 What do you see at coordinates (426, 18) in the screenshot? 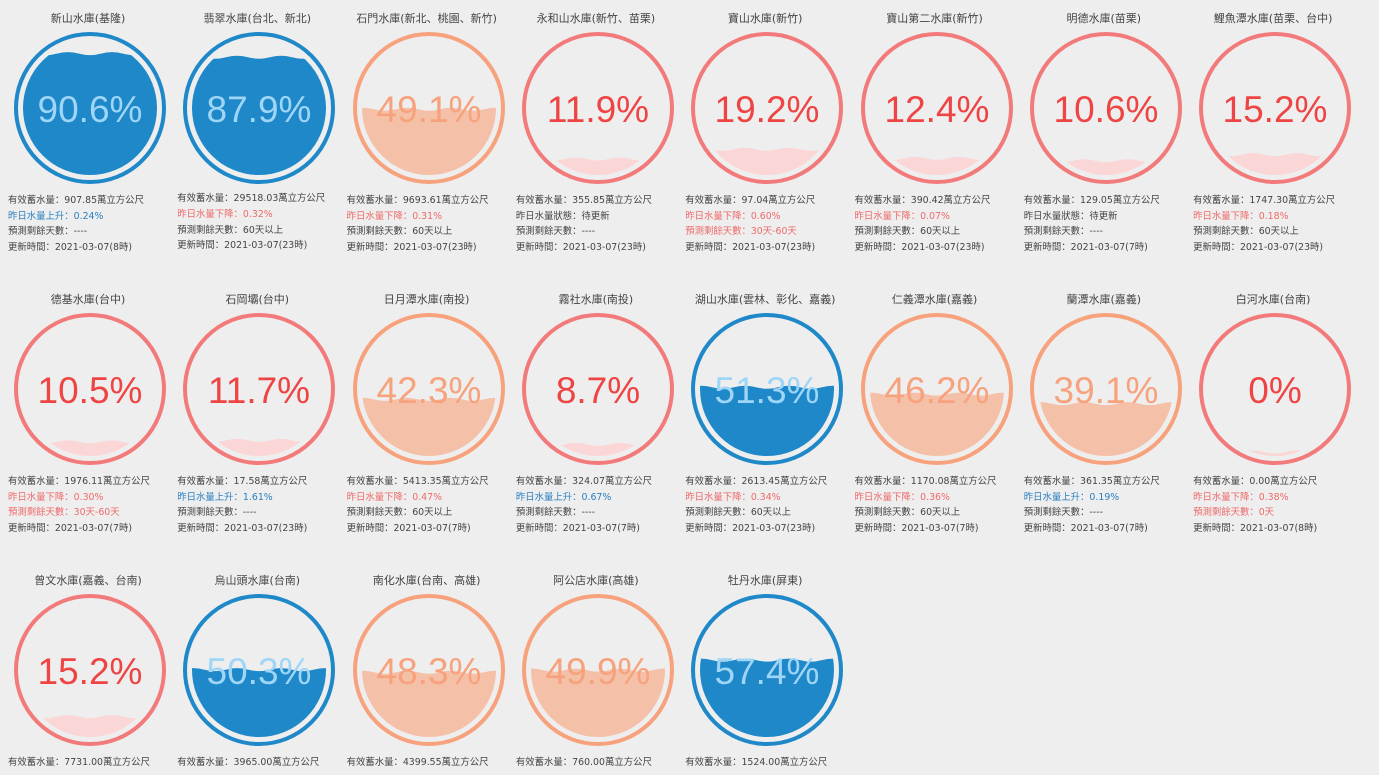
I see `reservoir-name: 石門水庫(新北、桃園、新竹)` at bounding box center [426, 18].